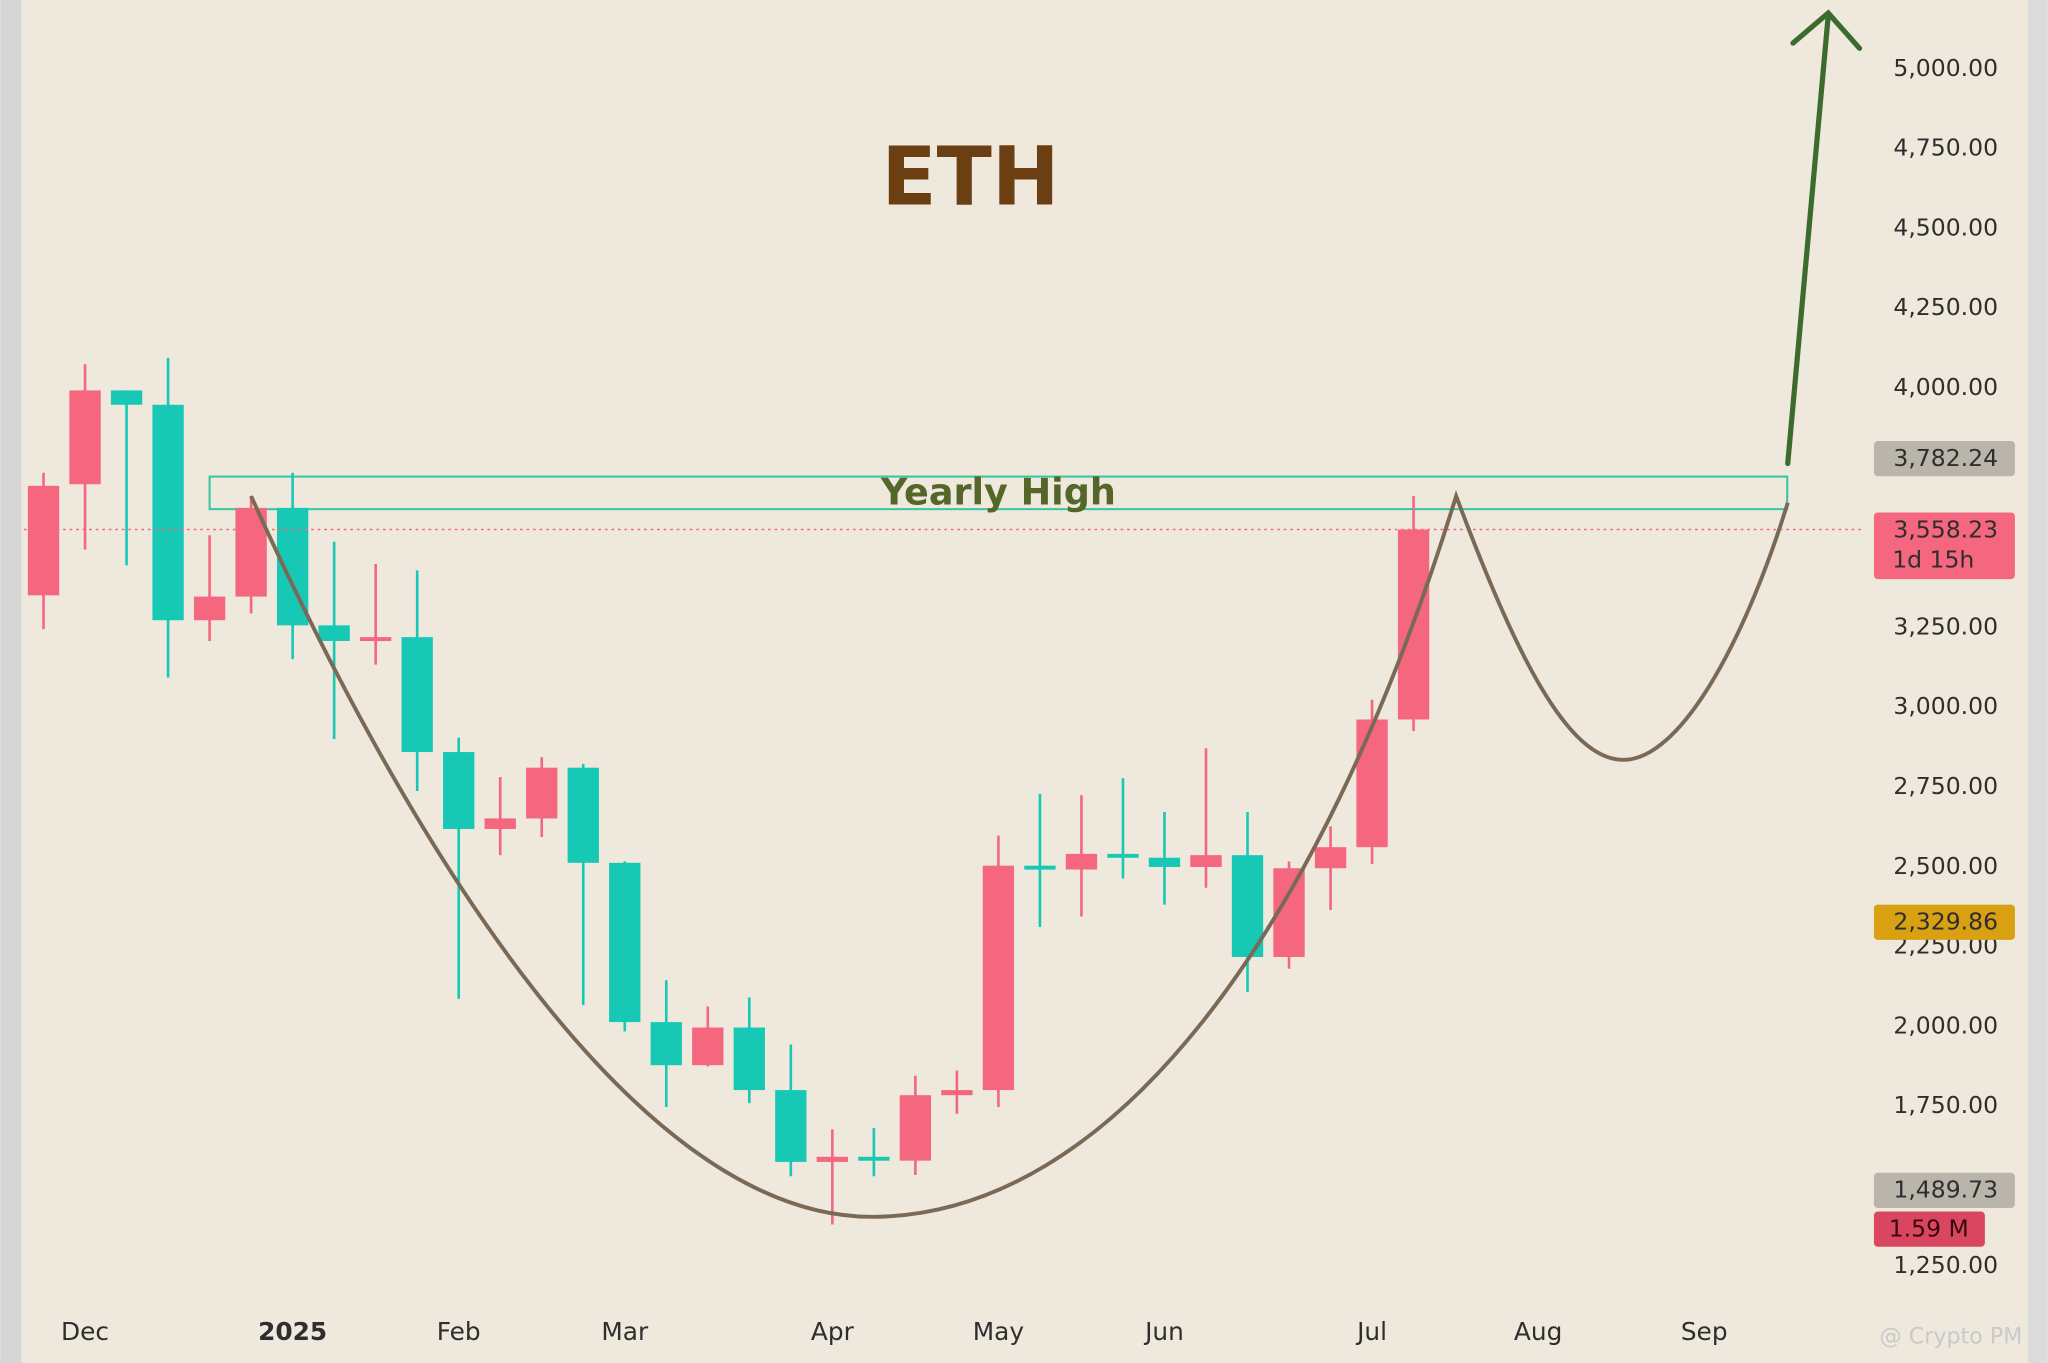 The width and height of the screenshot is (2048, 1363). Describe the element at coordinates (1945, 706) in the screenshot. I see `y-tick-label: 3,000.00` at that location.